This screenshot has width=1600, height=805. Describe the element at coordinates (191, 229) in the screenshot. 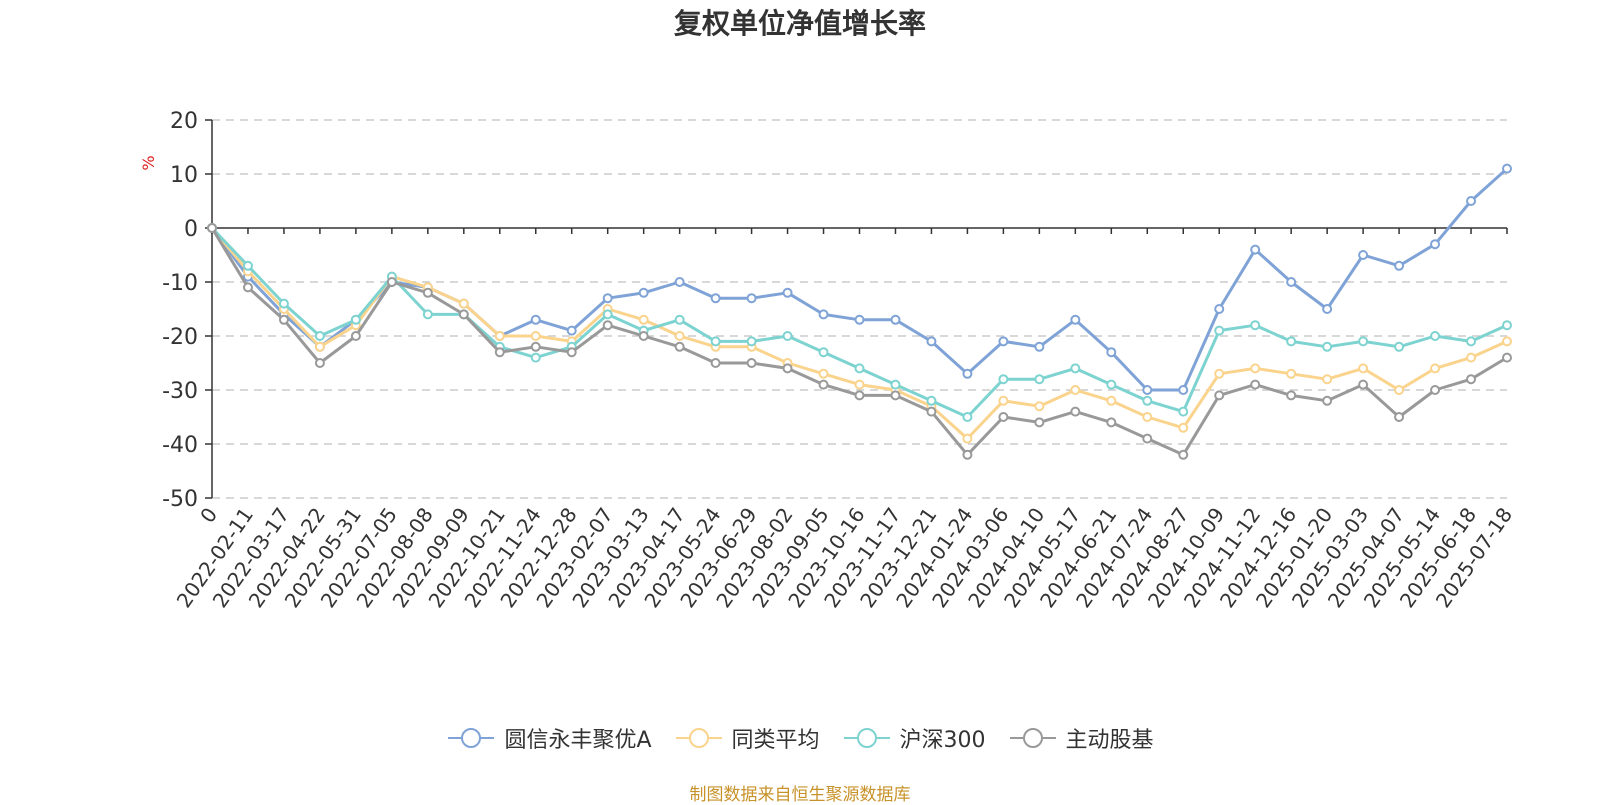

I see `y-tick-label: 0` at that location.